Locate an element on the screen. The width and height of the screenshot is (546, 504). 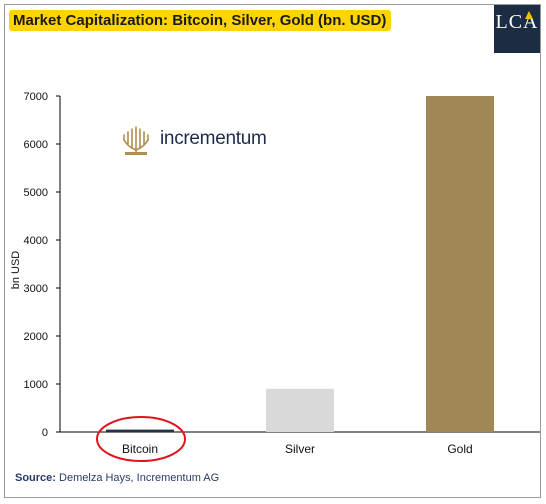
source-note: Source: Demelza Hays, Incrementum AG is located at coordinates (117, 478).